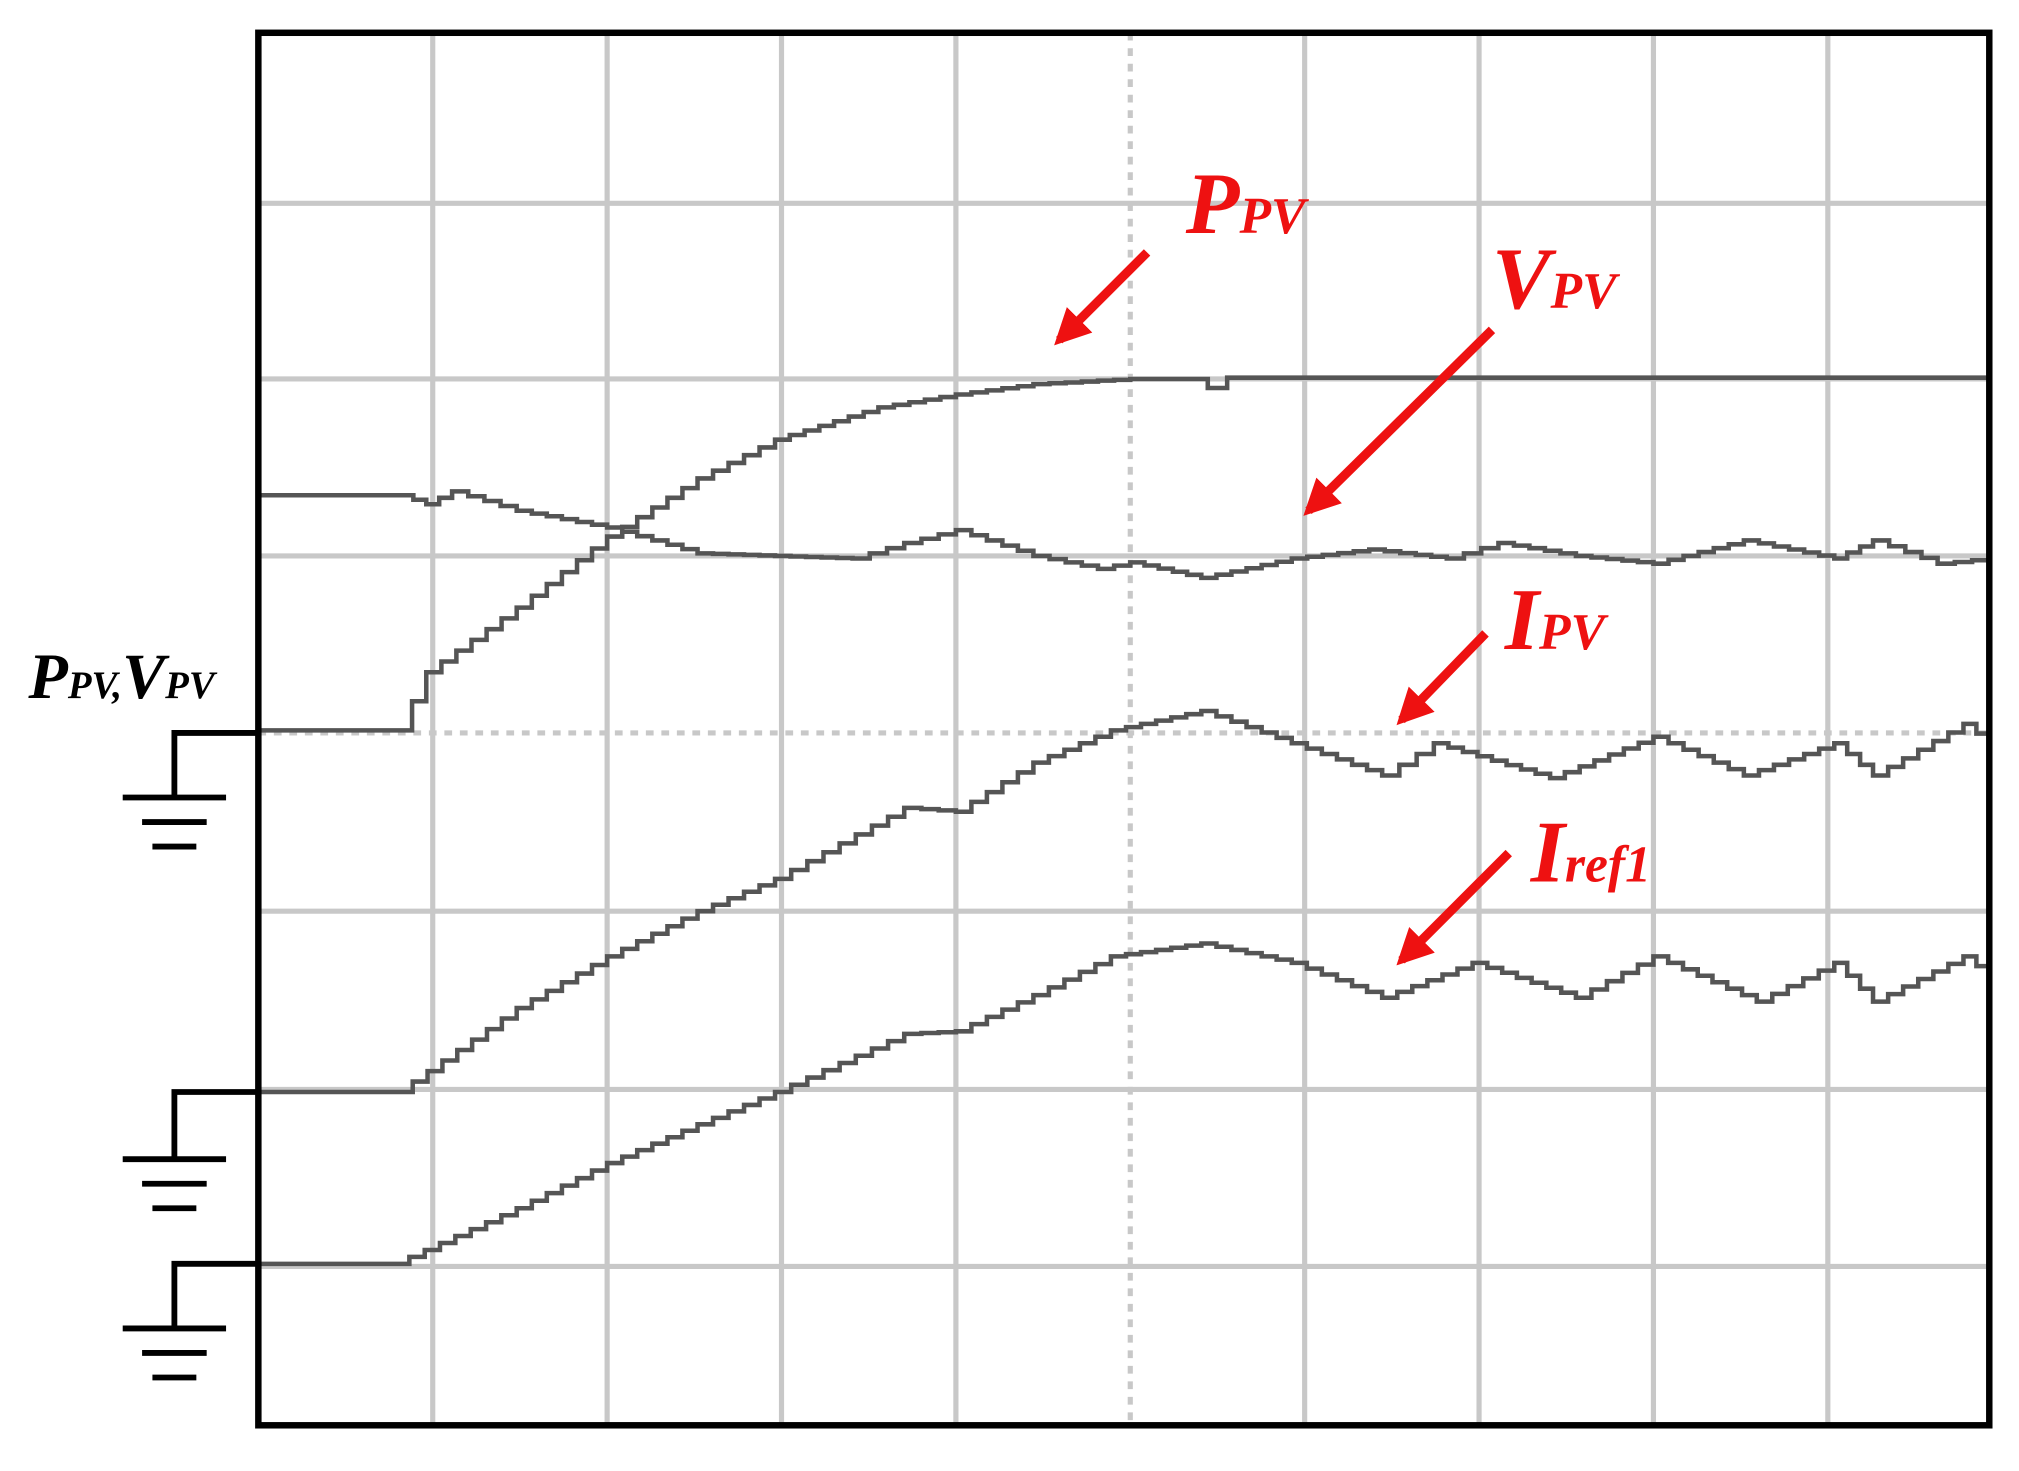  What do you see at coordinates (1590, 851) in the screenshot?
I see `label-iref1: Iref1` at bounding box center [1590, 851].